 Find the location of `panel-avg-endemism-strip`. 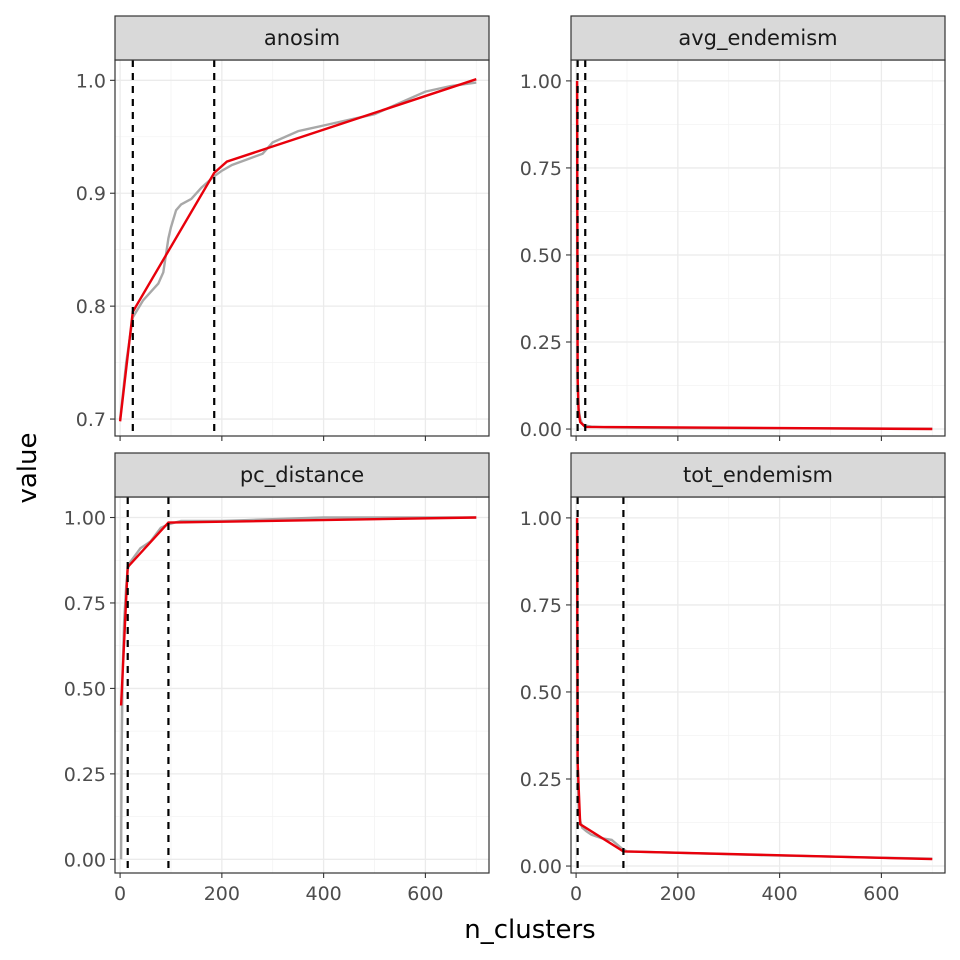

panel-avg-endemism-strip is located at coordinates (758, 38).